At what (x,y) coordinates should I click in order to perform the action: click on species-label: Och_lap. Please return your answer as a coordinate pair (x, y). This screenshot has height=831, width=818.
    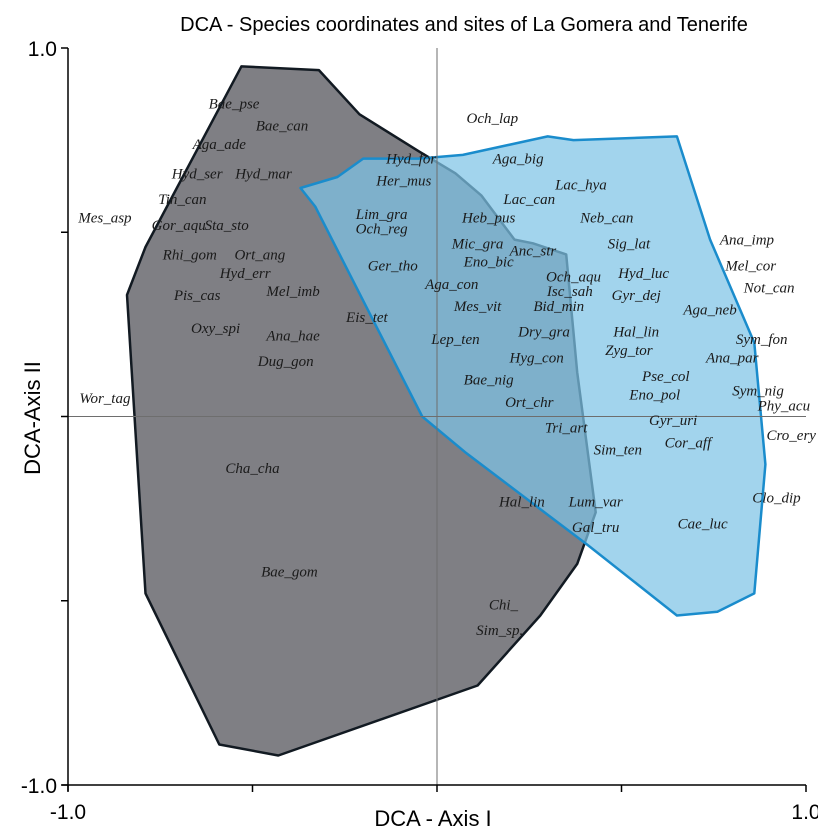
    Looking at the image, I should click on (493, 119).